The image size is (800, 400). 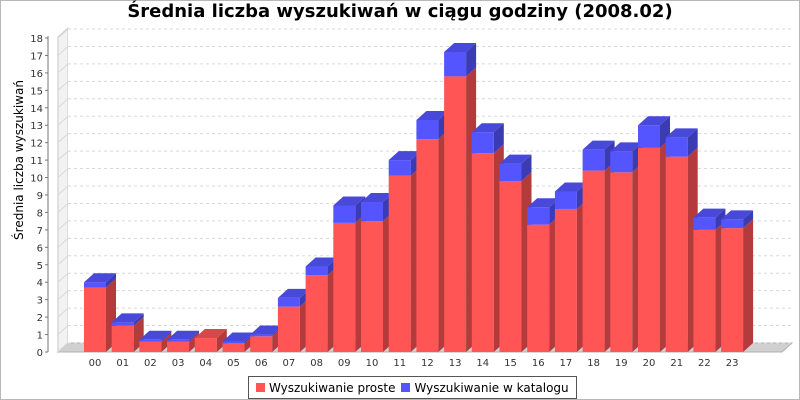 I want to click on x-tick-label: 12, so click(x=427, y=363).